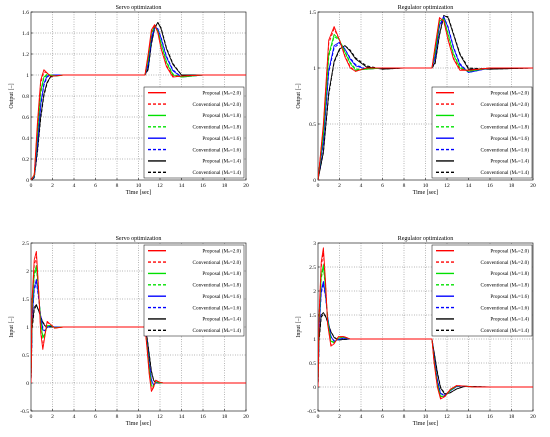 This screenshot has width=550, height=437. What do you see at coordinates (314, 292) in the screenshot?
I see `y-tick-label: 2` at bounding box center [314, 292].